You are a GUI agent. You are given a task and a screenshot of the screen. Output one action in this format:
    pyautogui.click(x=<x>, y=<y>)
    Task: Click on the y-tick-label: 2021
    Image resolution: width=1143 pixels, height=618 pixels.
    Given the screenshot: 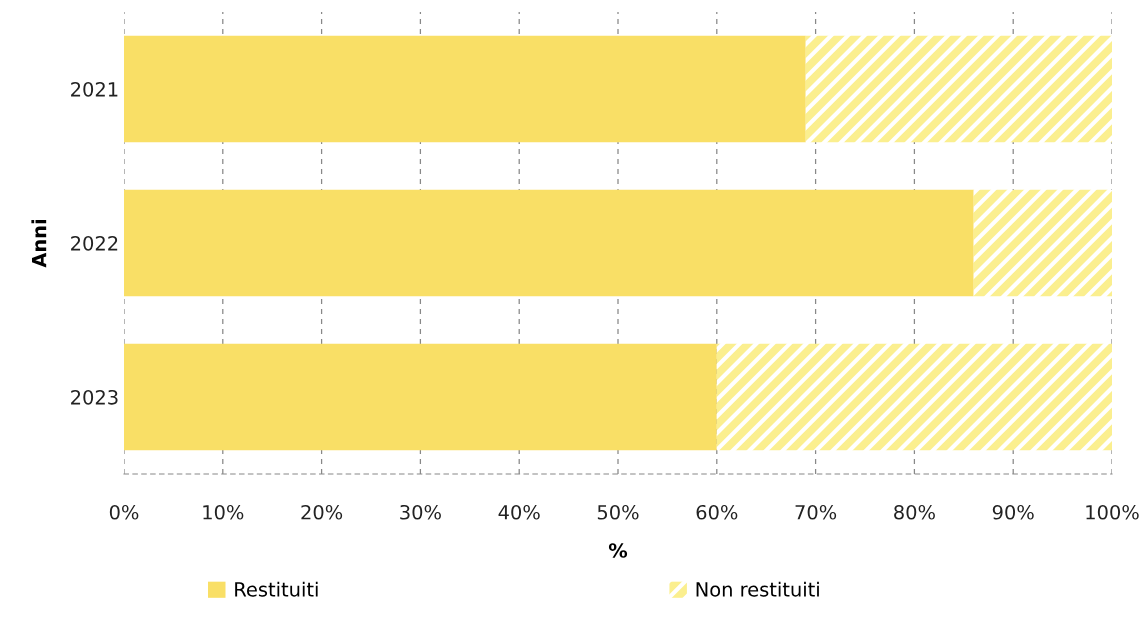 What is the action you would take?
    pyautogui.click(x=94, y=89)
    